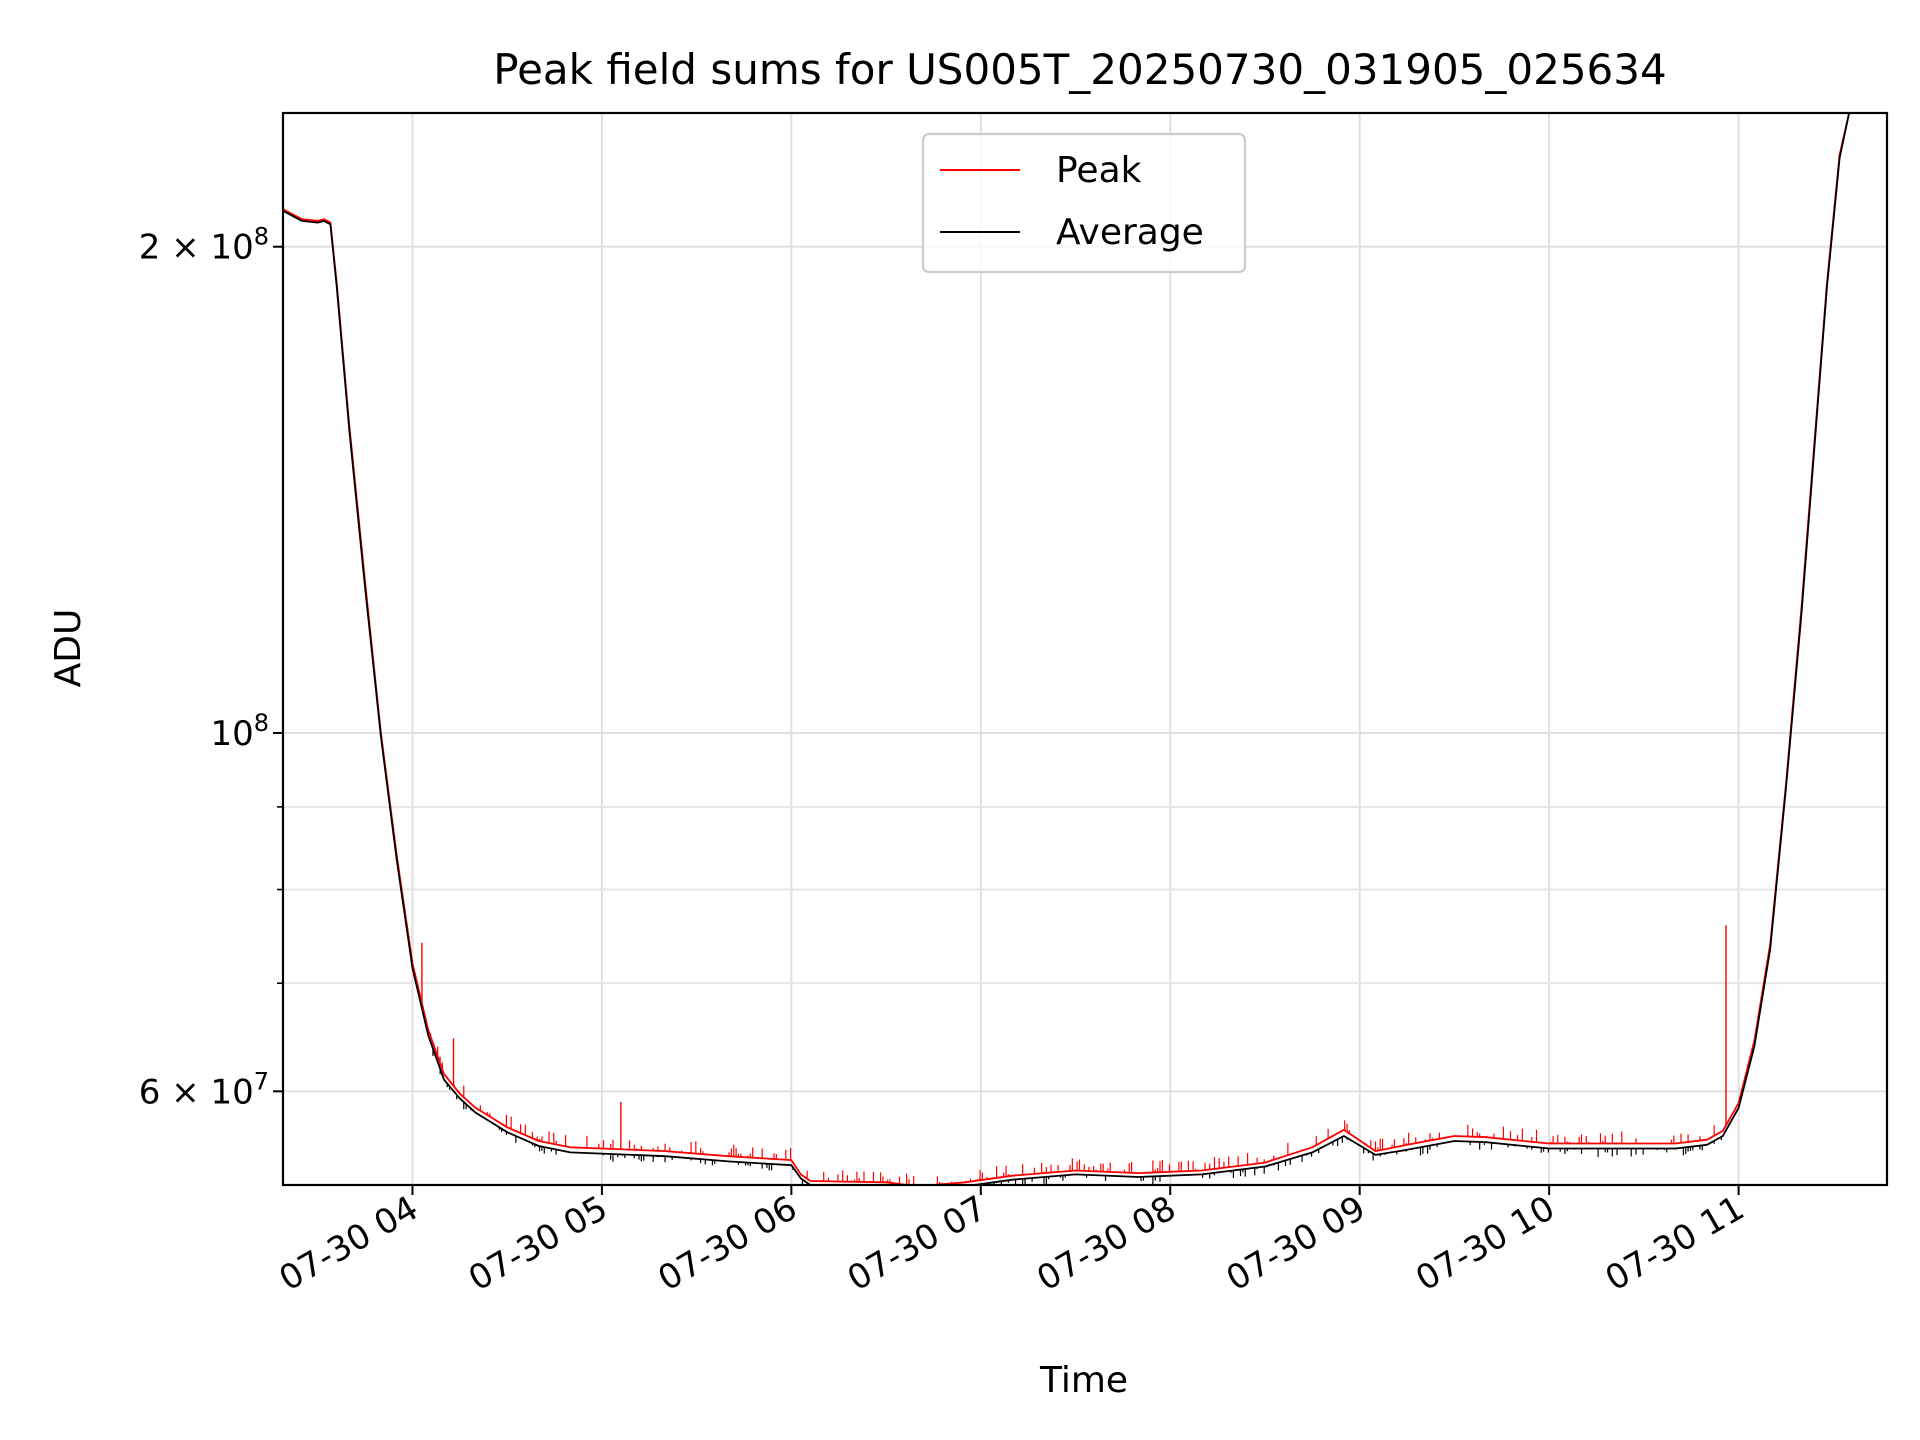  Describe the element at coordinates (1130, 232) in the screenshot. I see `legend-label-average: Average` at that location.